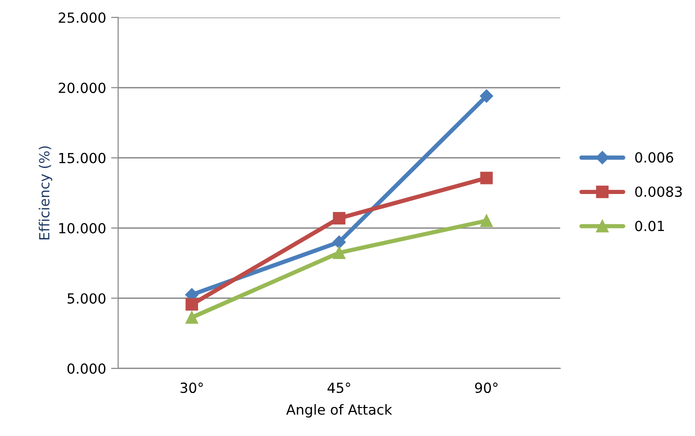 The image size is (695, 436). Describe the element at coordinates (82, 158) in the screenshot. I see `y-tick-label: 15.000` at that location.